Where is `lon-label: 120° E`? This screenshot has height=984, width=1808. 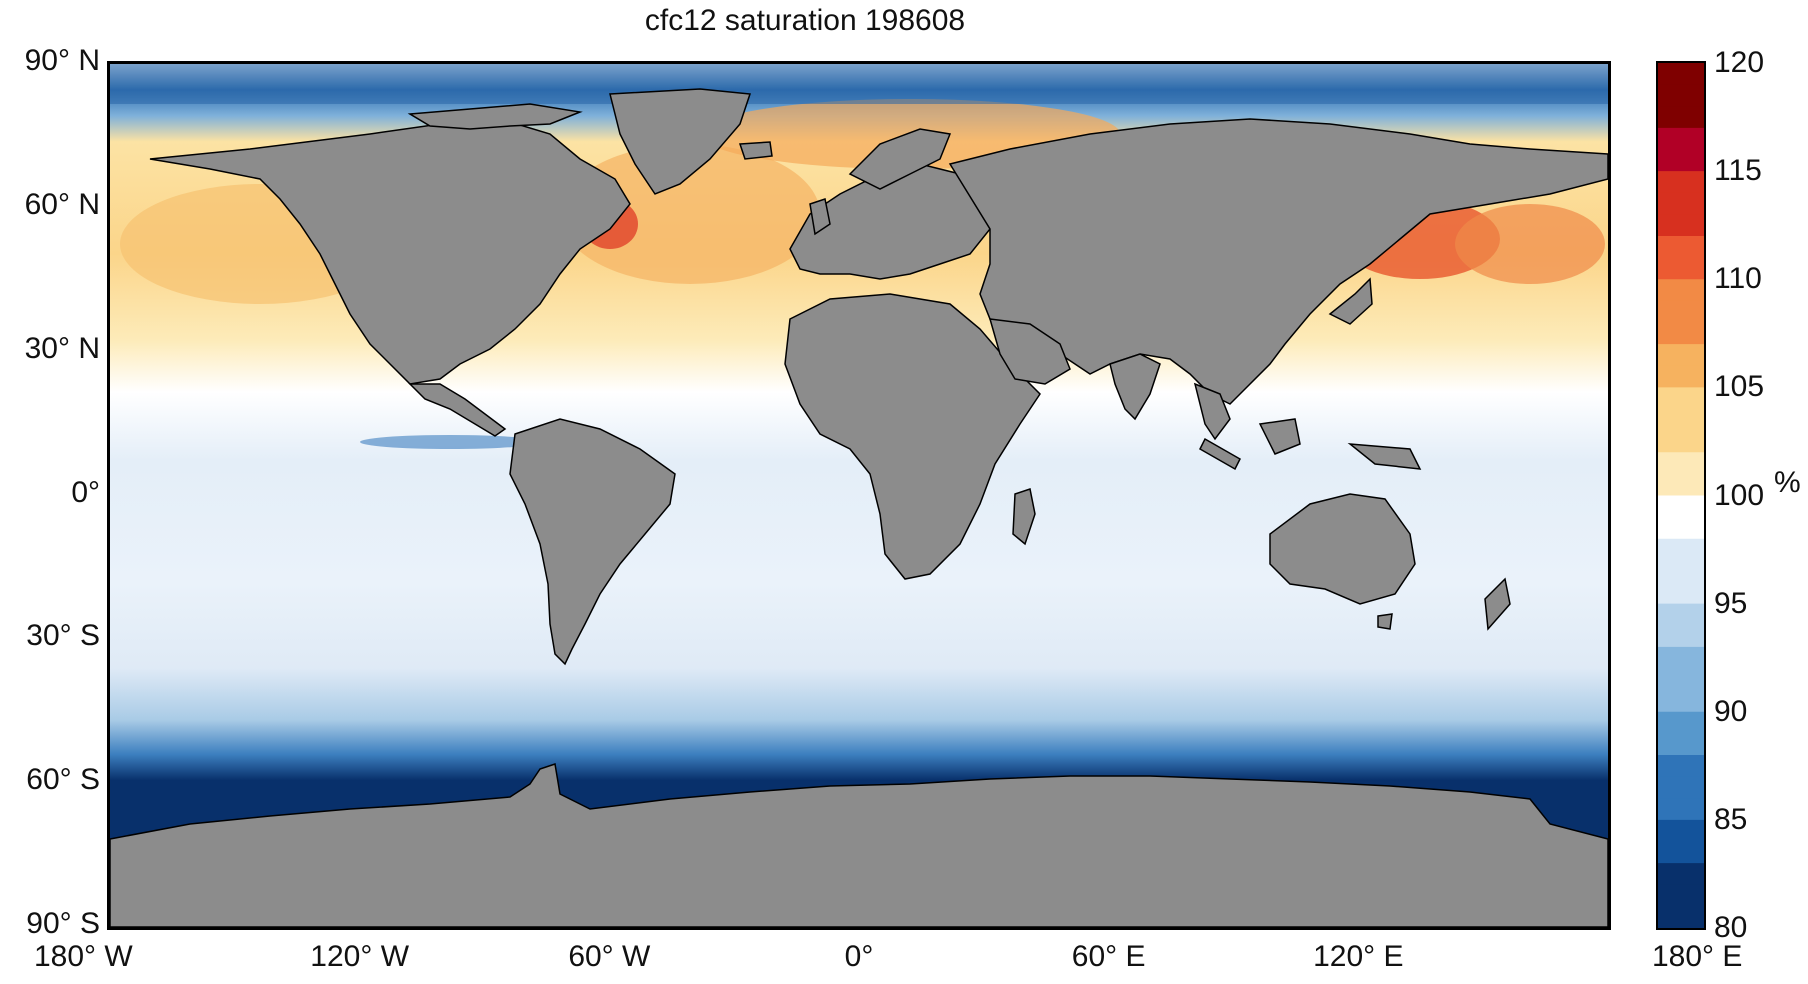 lon-label: 120° E is located at coordinates (1358, 956).